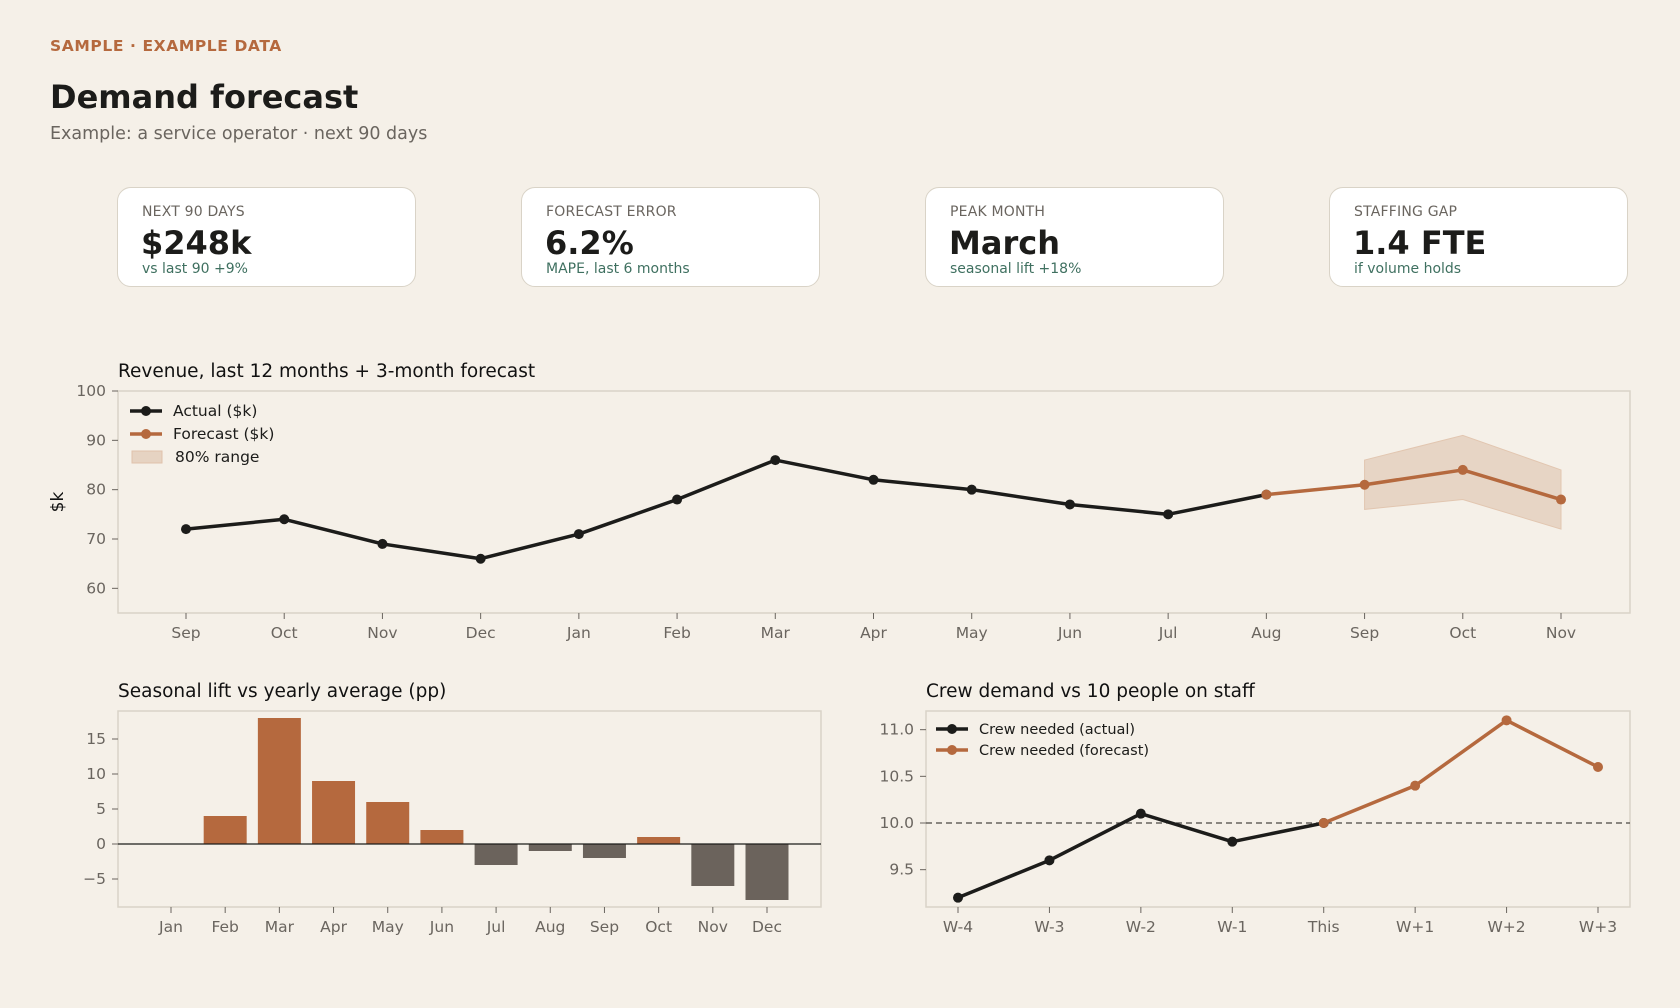  Describe the element at coordinates (217, 457) in the screenshot. I see `legend-range-label: 80% range` at that location.